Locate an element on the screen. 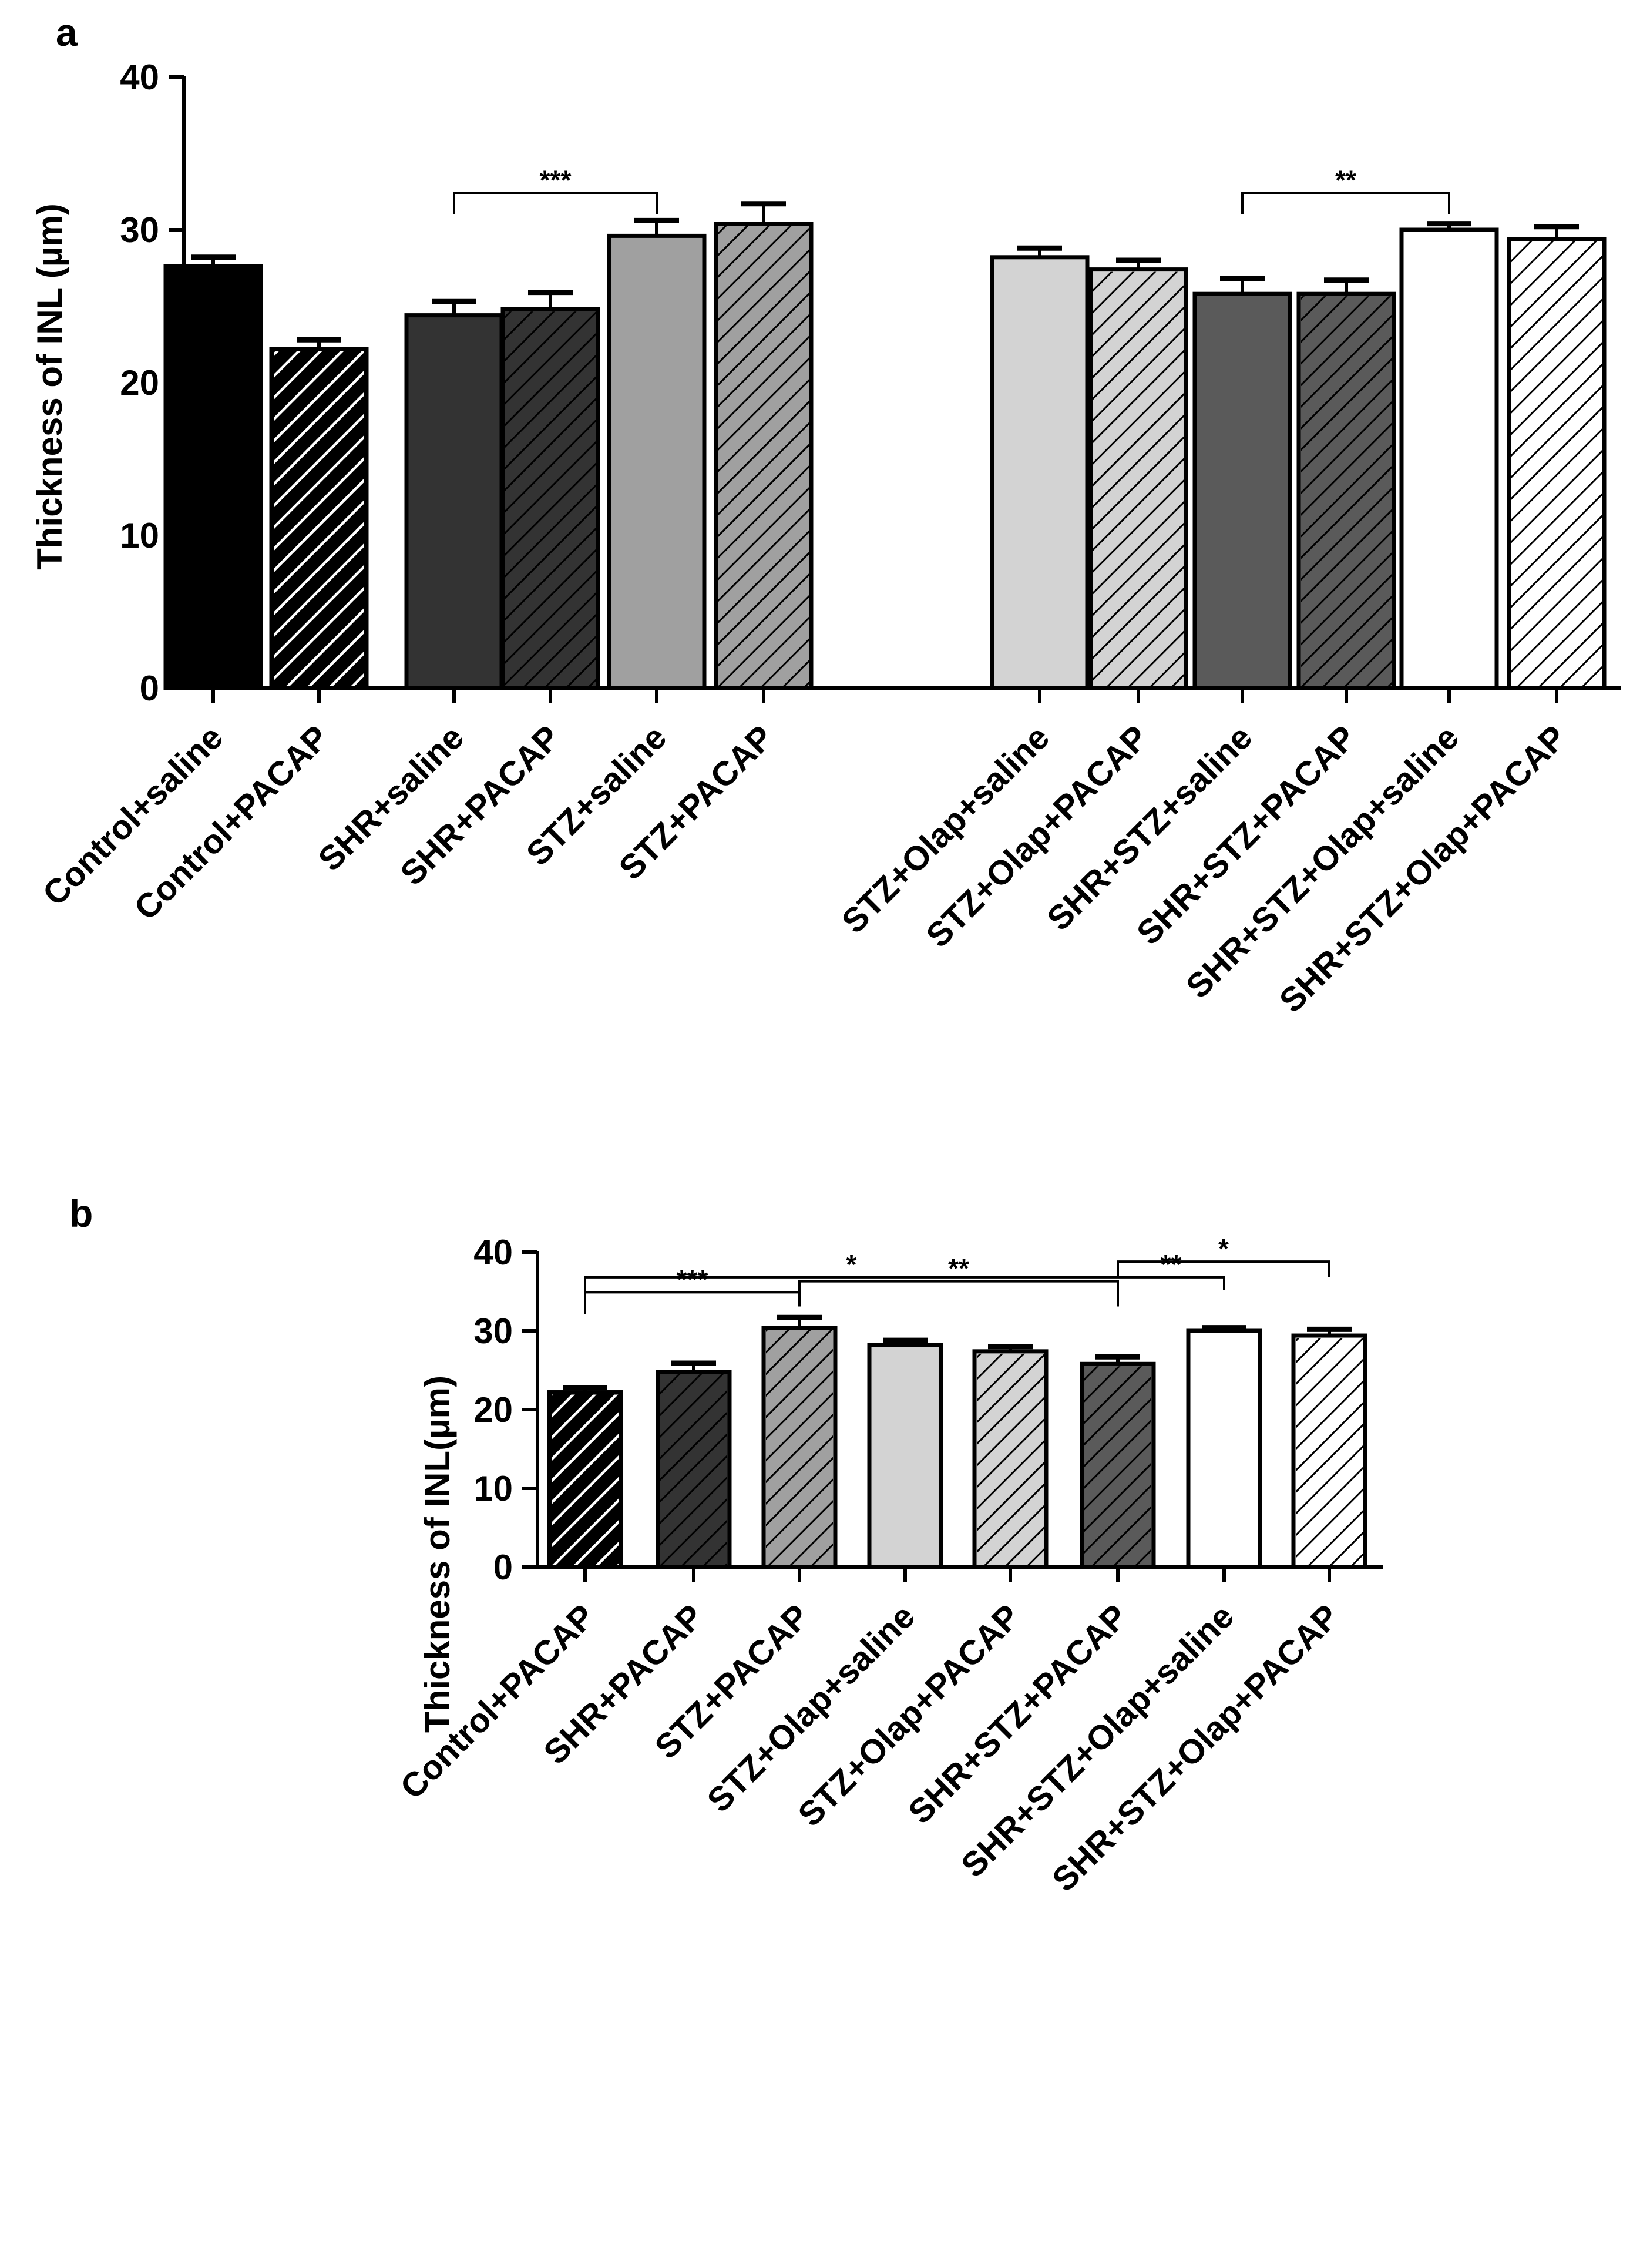 This screenshot has width=1650, height=2268. x-tick-label: Control+PACAP is located at coordinates (232, 822).